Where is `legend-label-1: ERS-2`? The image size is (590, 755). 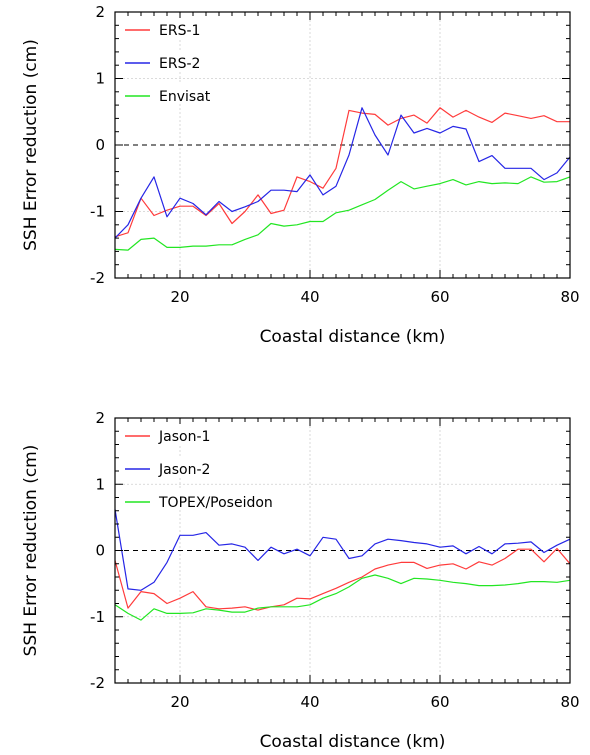 legend-label-1: ERS-2 is located at coordinates (179, 64).